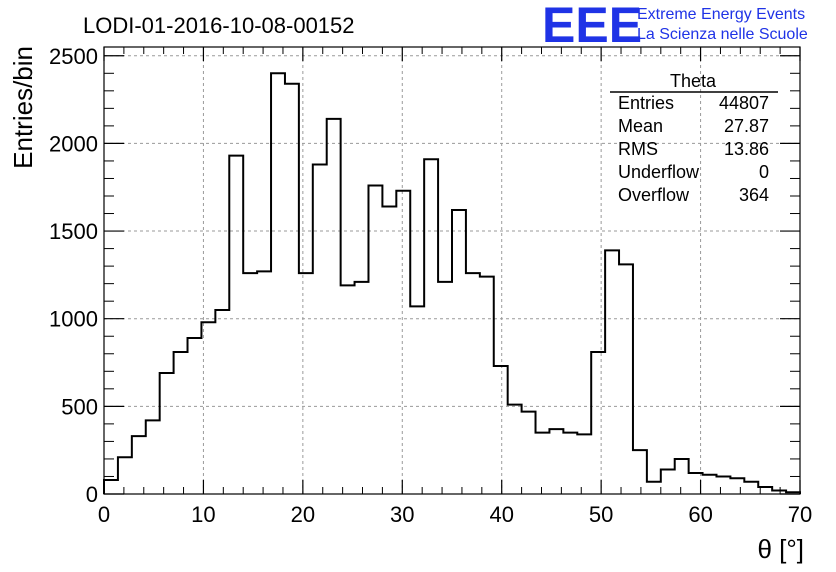  I want to click on stats-row-value: 0, so click(764, 172).